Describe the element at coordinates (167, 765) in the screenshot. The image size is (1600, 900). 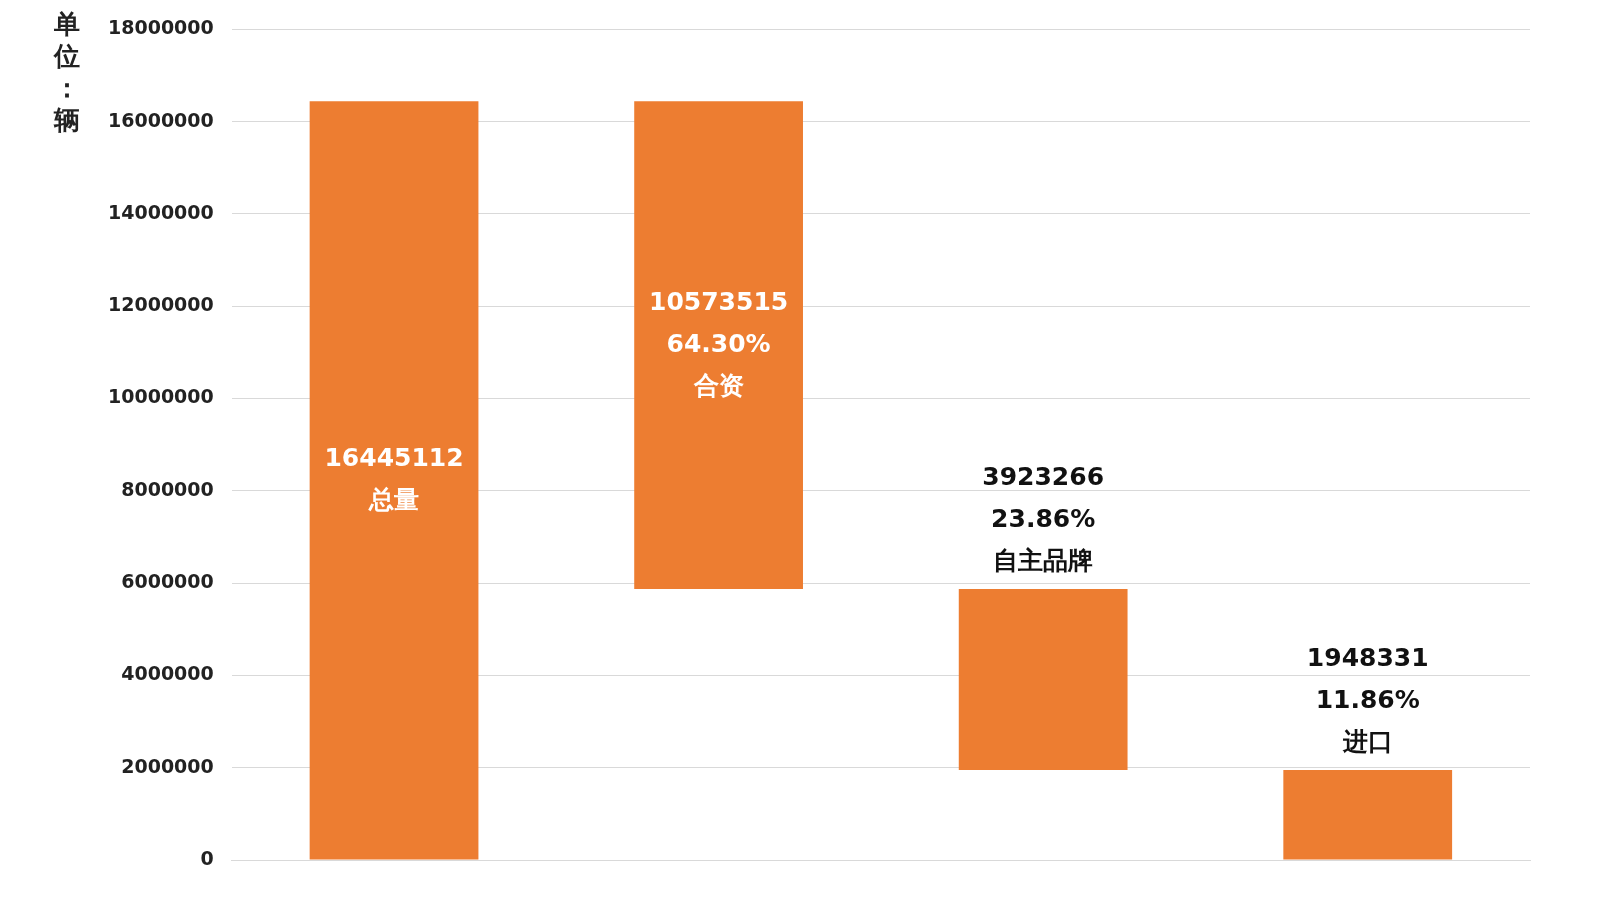
I see `y-tick-label: 2000000` at that location.